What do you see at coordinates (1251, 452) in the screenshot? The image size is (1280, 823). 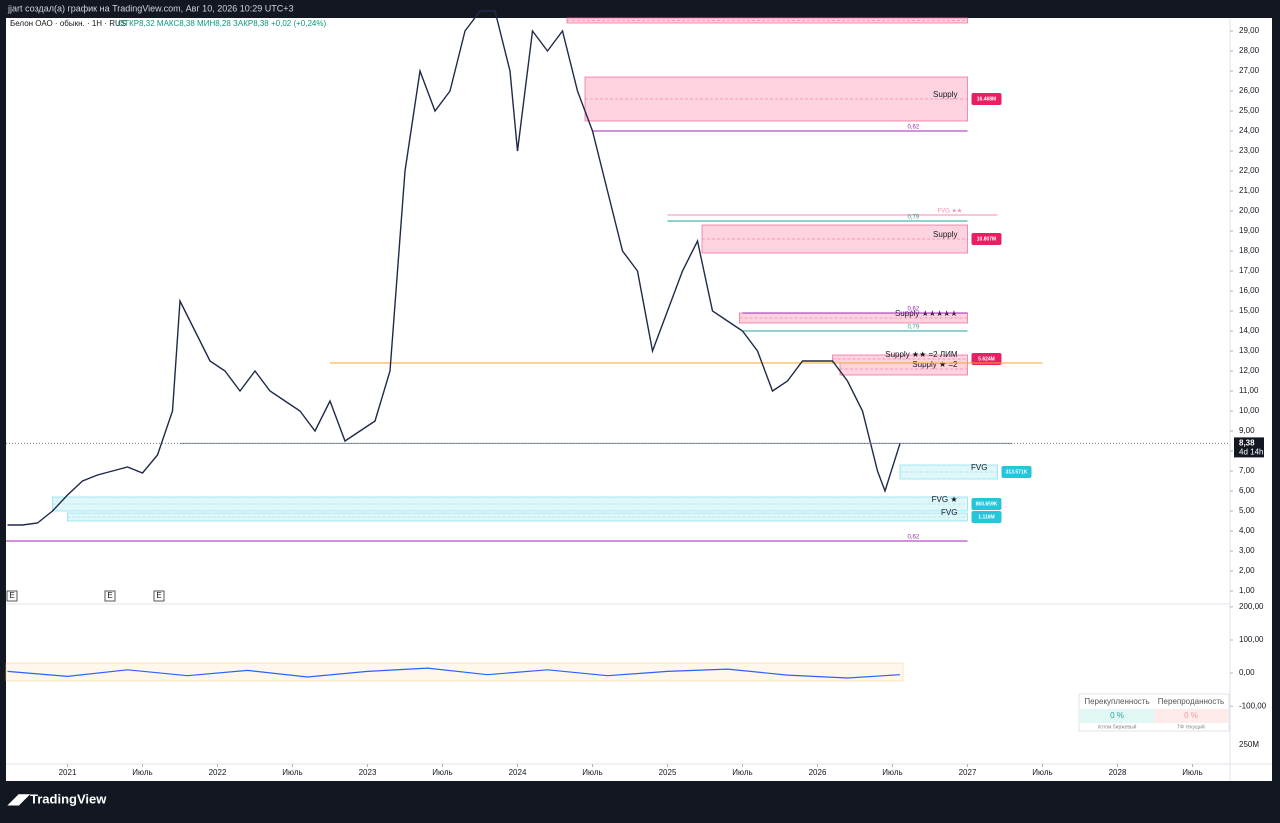 I see `countdown: 4d 14h` at bounding box center [1251, 452].